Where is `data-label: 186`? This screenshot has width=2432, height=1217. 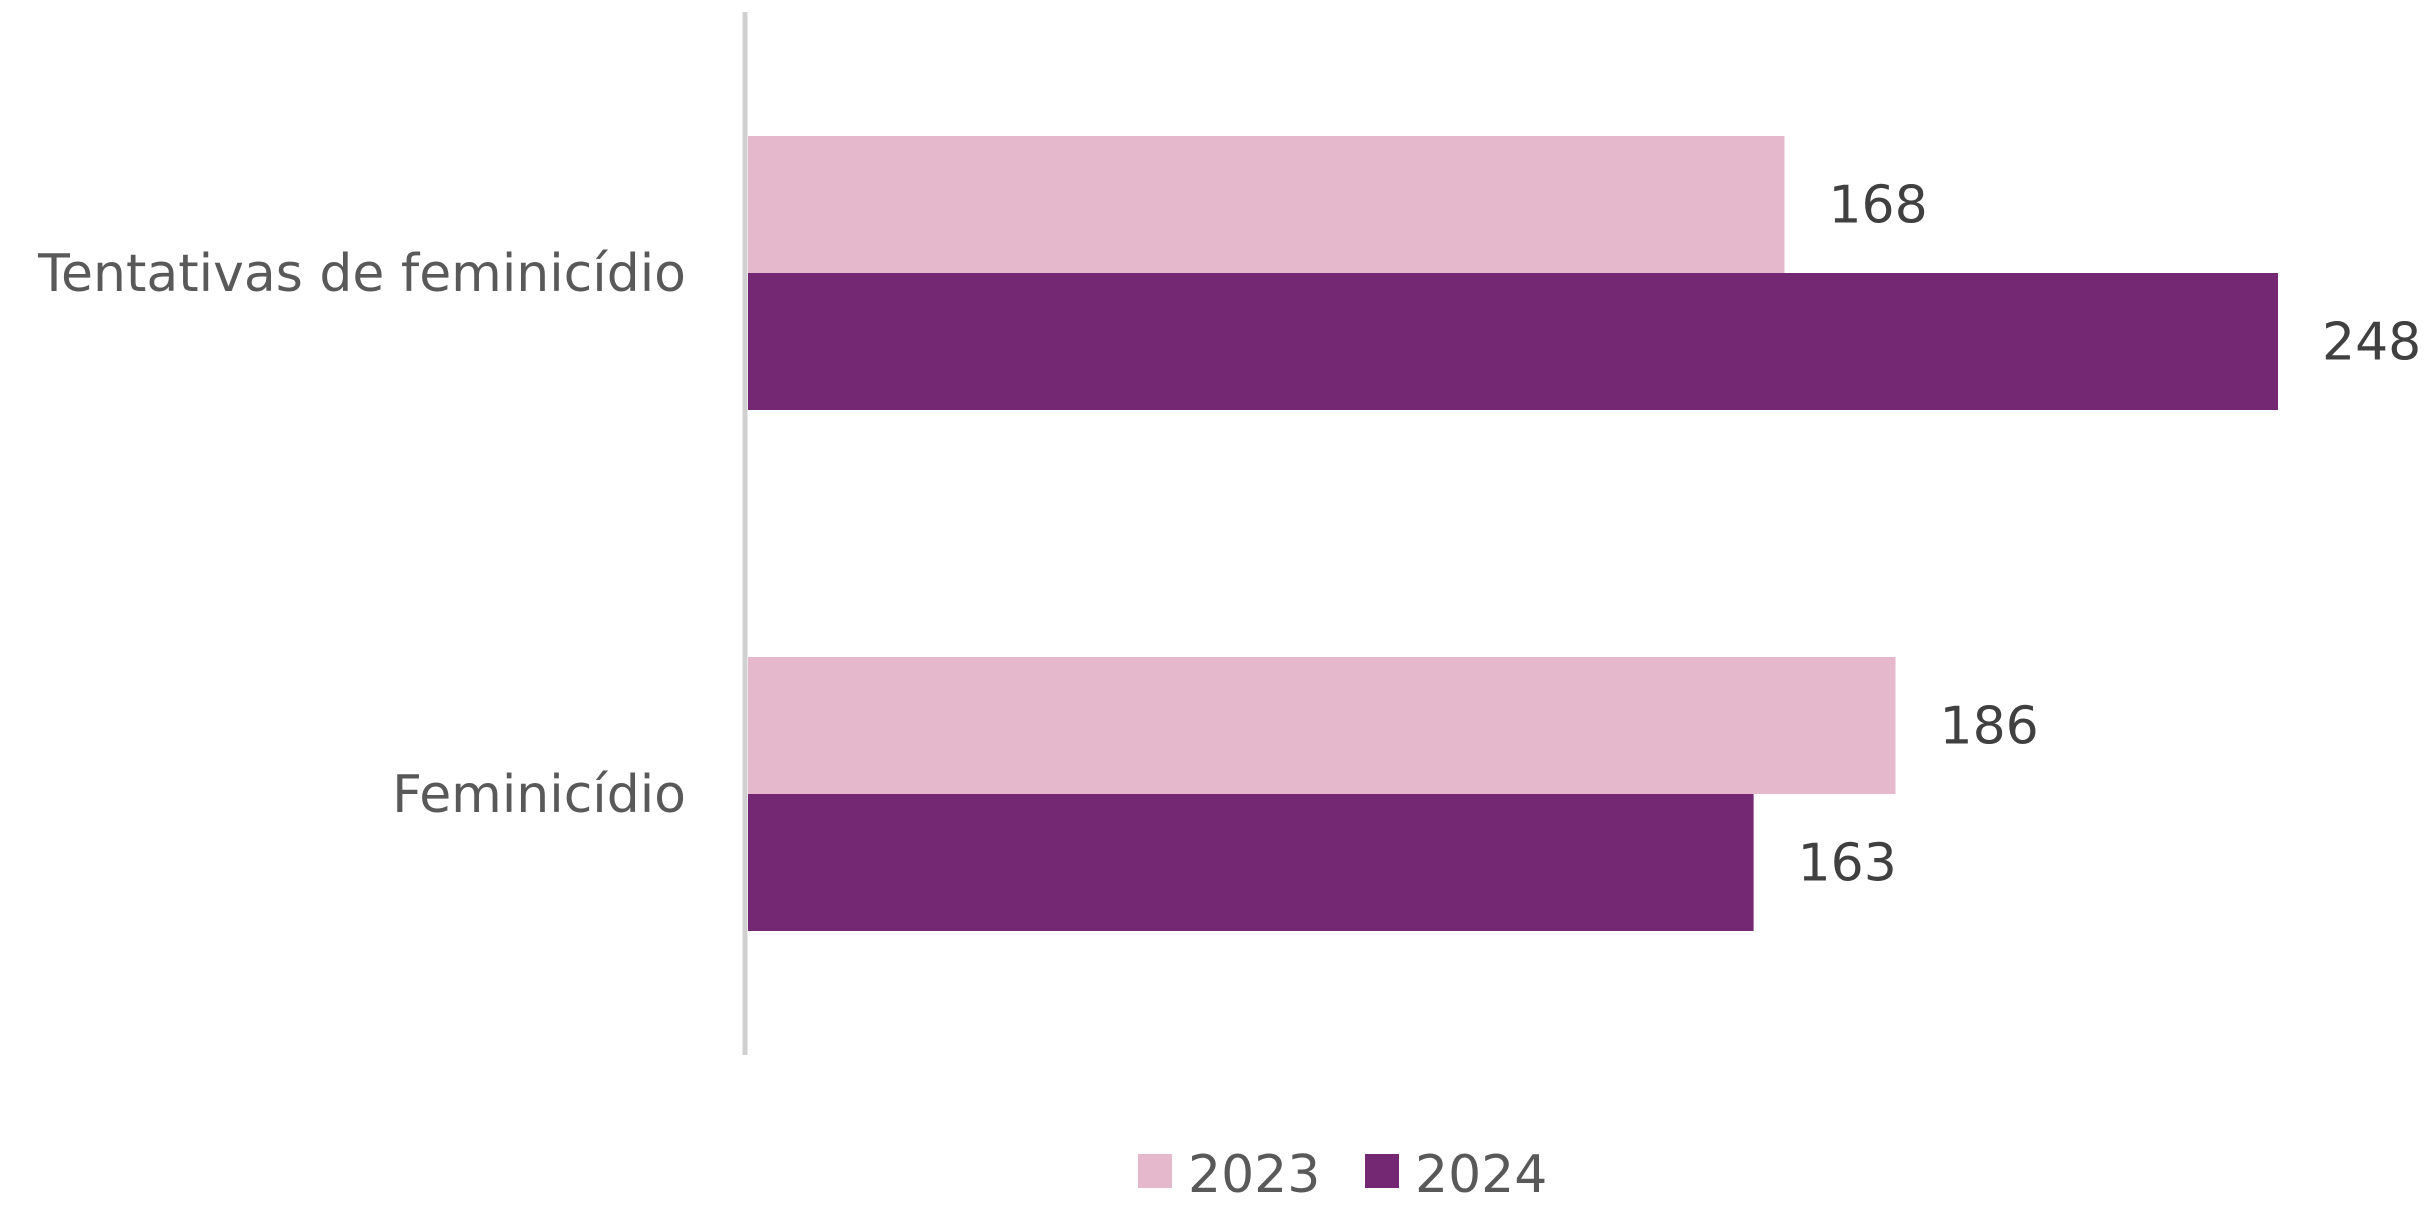
data-label: 186 is located at coordinates (1989, 727).